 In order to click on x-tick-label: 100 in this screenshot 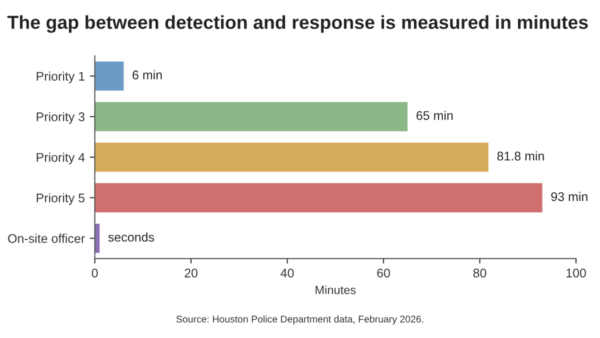, I will do `click(576, 273)`.